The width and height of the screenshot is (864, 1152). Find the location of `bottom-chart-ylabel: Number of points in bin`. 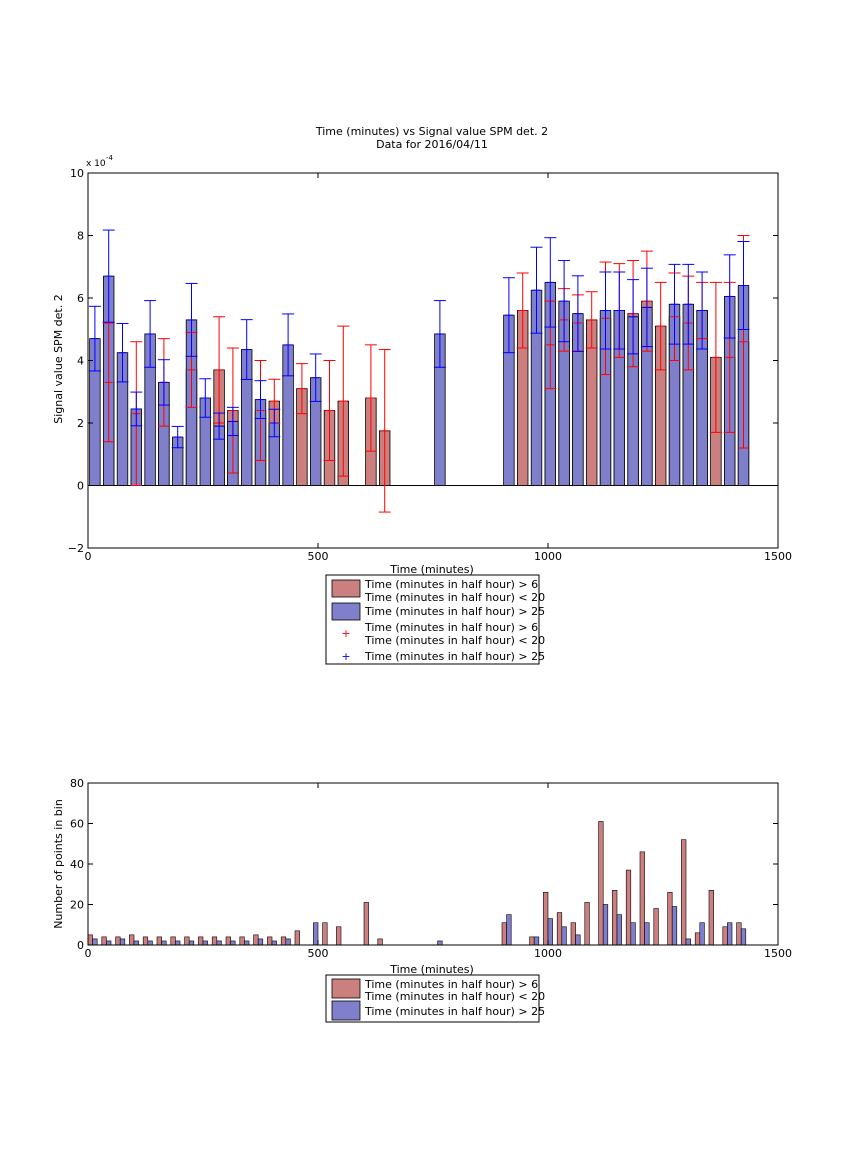

bottom-chart-ylabel: Number of points in bin is located at coordinates (58, 864).